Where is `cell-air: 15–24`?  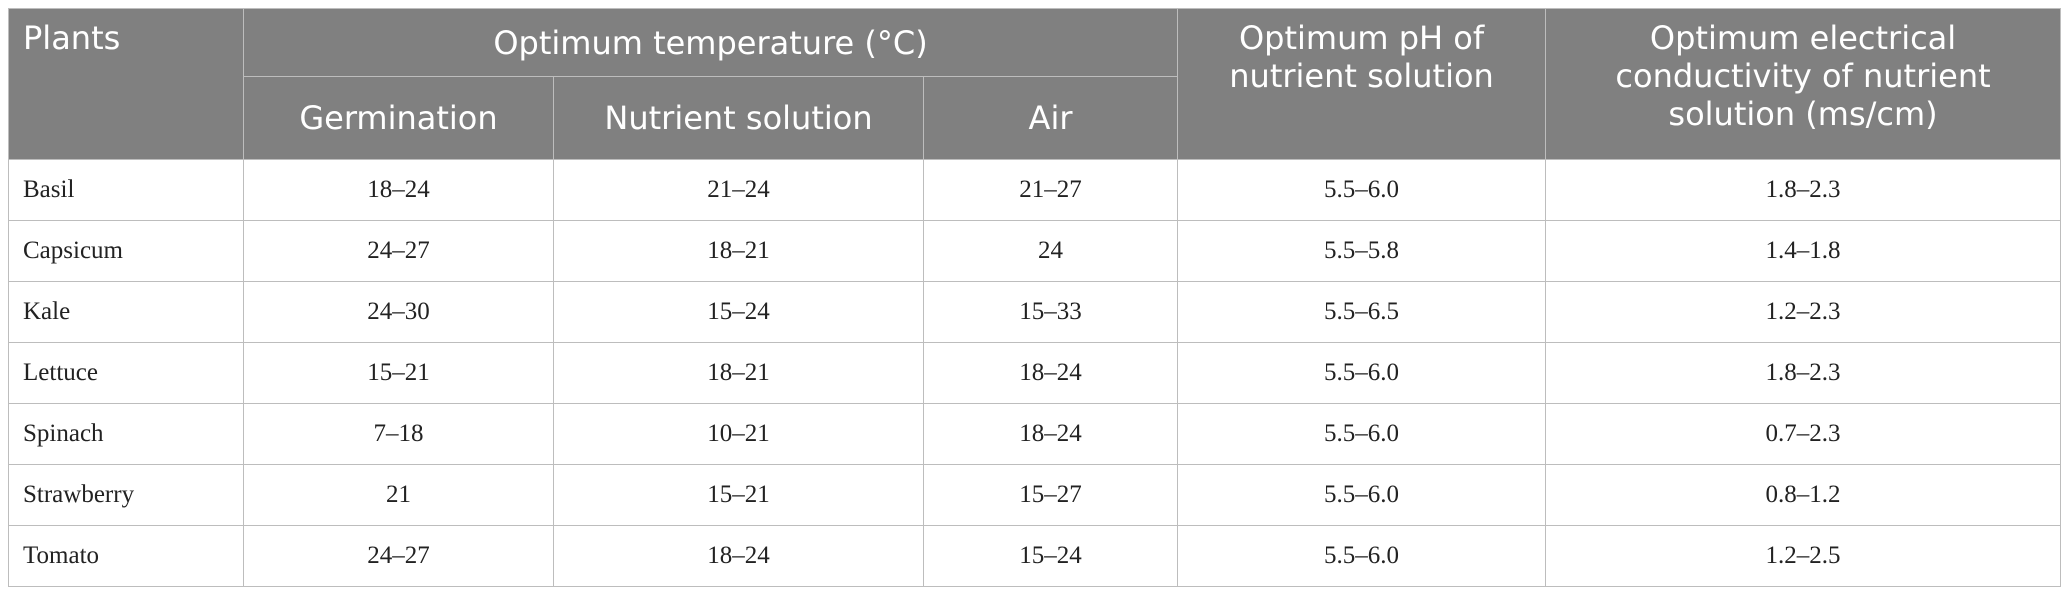
cell-air: 15–24 is located at coordinates (1050, 556).